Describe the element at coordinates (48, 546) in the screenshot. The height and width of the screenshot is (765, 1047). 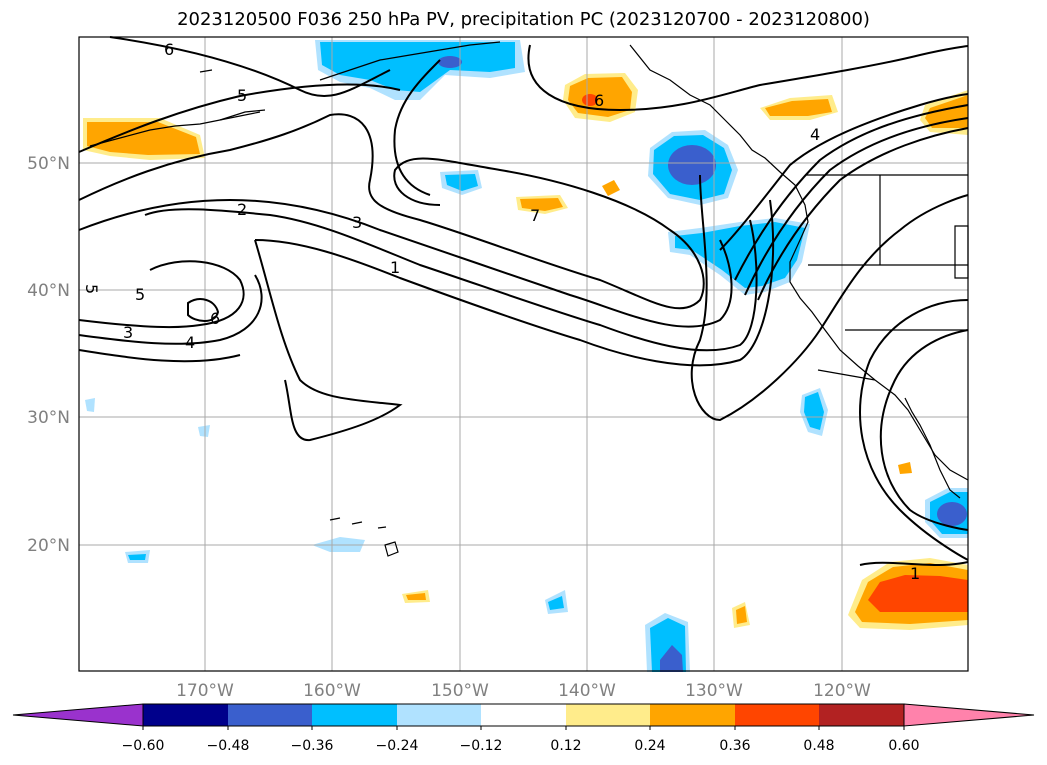
I see `lat-label: 20°N` at that location.